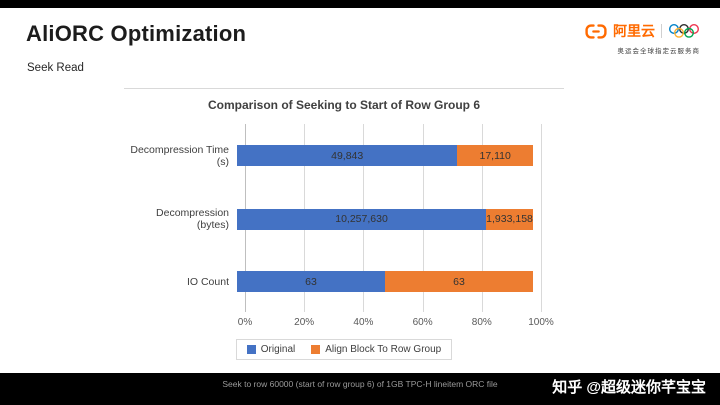 The height and width of the screenshot is (405, 720). I want to click on bar-segment: 17,110, so click(495, 156).